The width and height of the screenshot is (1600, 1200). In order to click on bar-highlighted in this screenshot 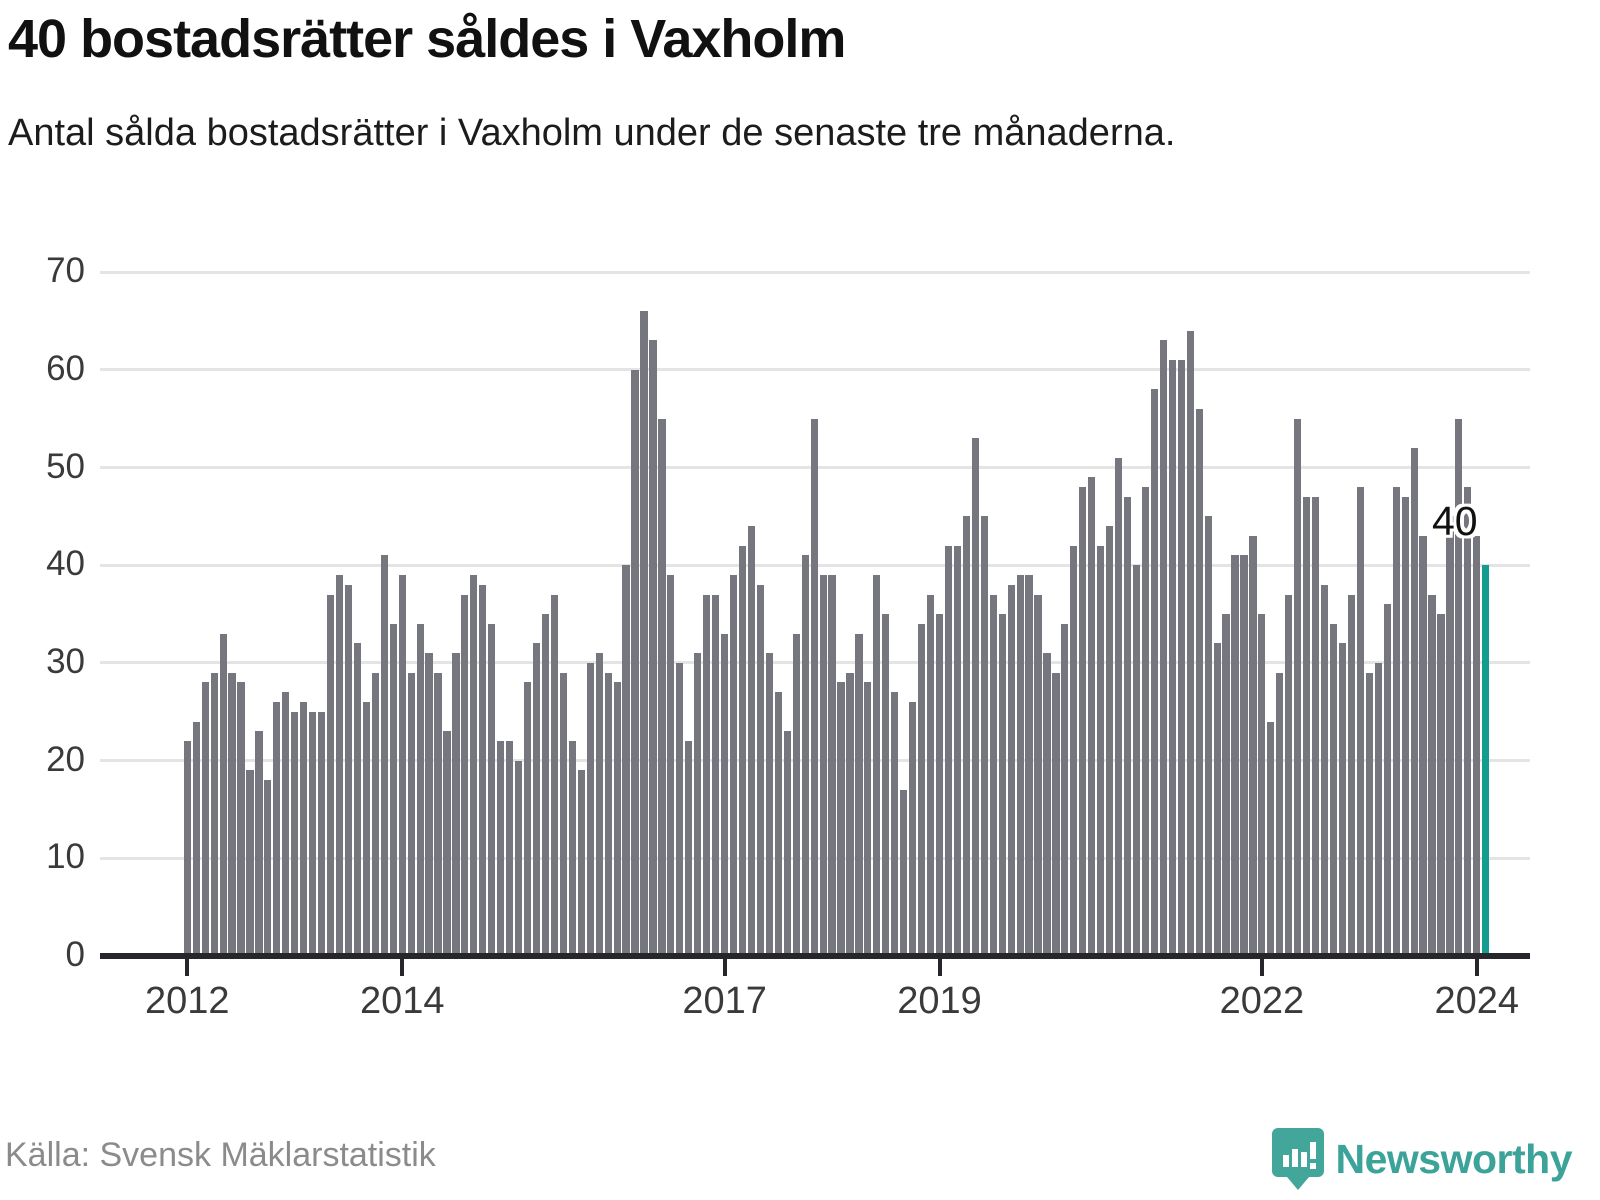, I will do `click(1486, 760)`.